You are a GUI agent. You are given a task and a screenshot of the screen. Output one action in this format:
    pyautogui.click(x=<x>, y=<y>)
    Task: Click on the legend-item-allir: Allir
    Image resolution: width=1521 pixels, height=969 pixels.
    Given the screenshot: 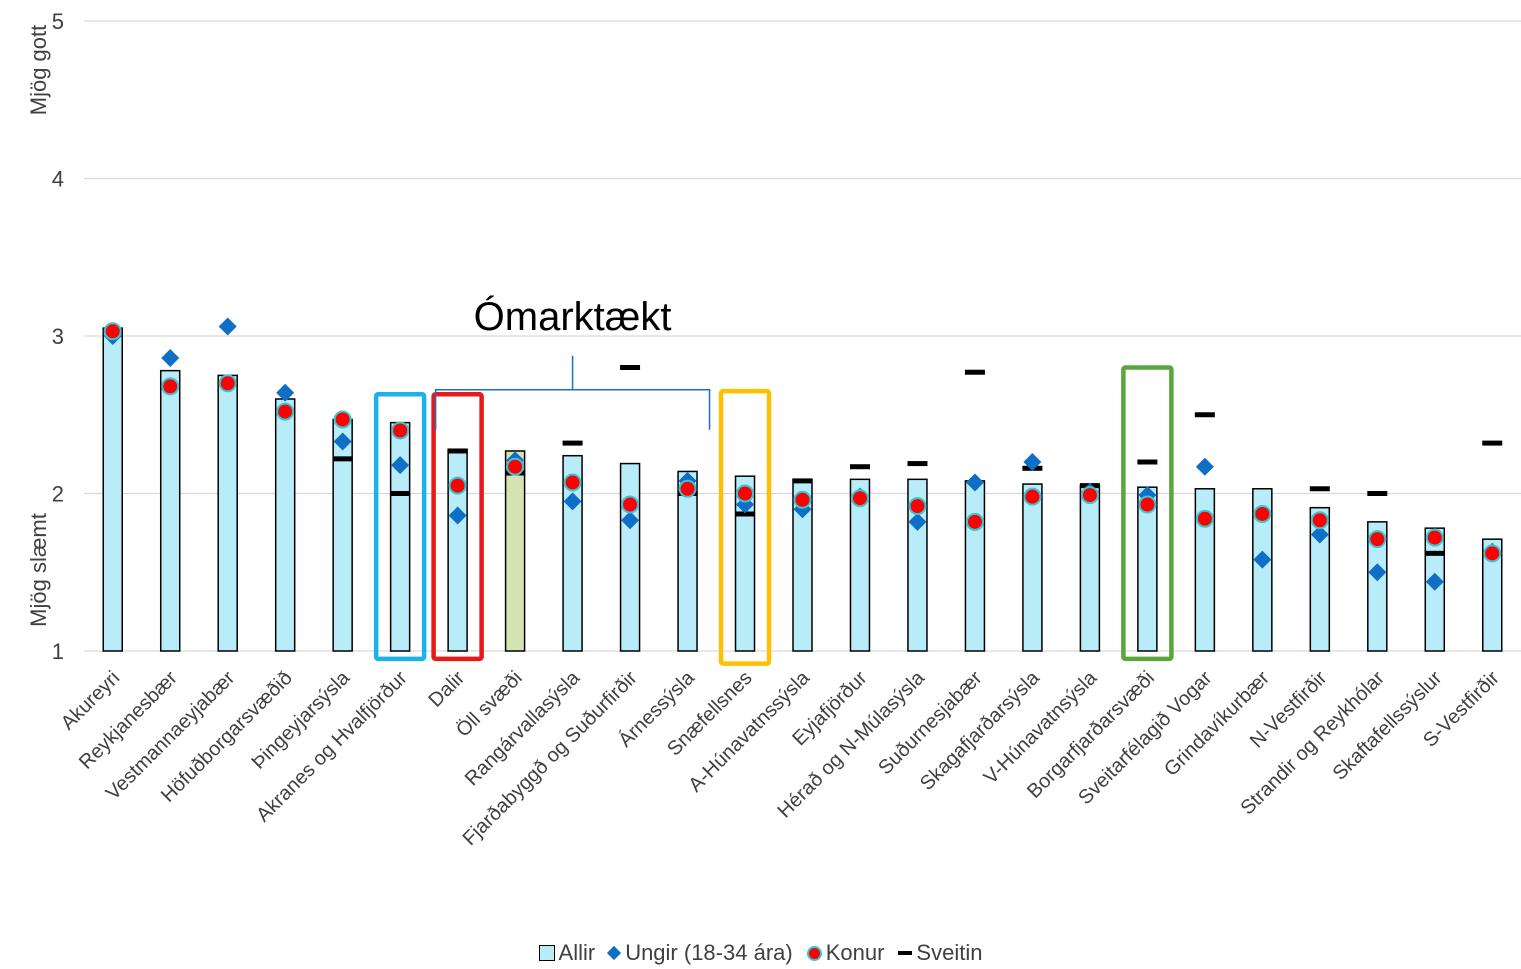 What is the action you would take?
    pyautogui.click(x=567, y=953)
    